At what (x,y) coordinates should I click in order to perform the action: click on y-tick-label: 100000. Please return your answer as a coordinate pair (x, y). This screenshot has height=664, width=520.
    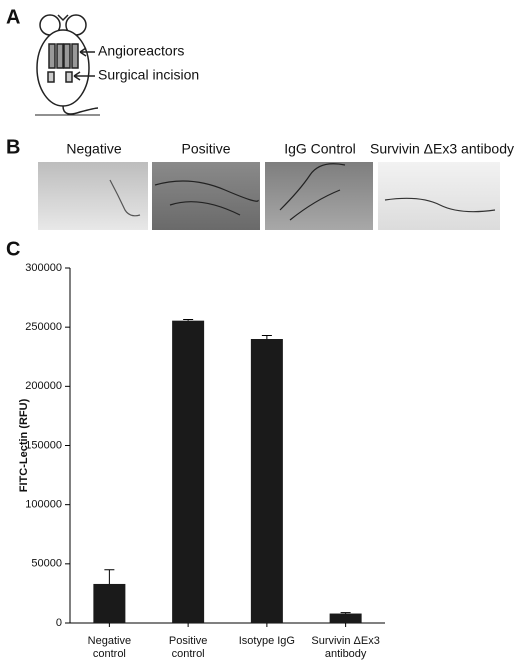
    Looking at the image, I should click on (43, 505).